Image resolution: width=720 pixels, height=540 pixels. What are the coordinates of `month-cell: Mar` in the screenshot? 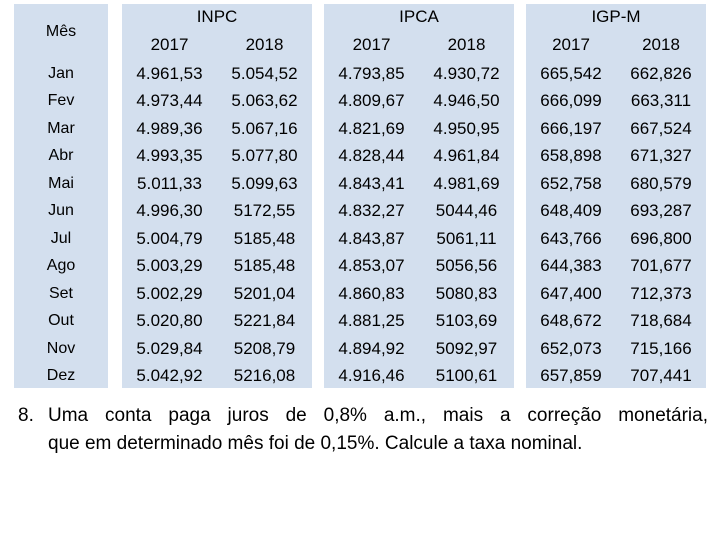 It's located at (61, 128).